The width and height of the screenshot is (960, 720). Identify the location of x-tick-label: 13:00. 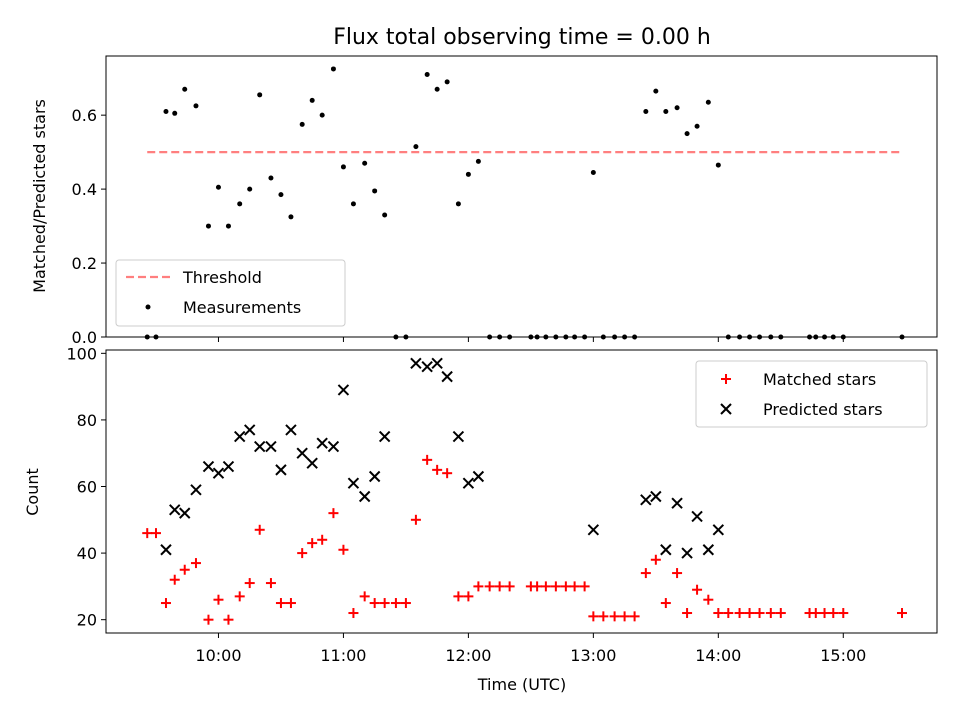
(593, 655).